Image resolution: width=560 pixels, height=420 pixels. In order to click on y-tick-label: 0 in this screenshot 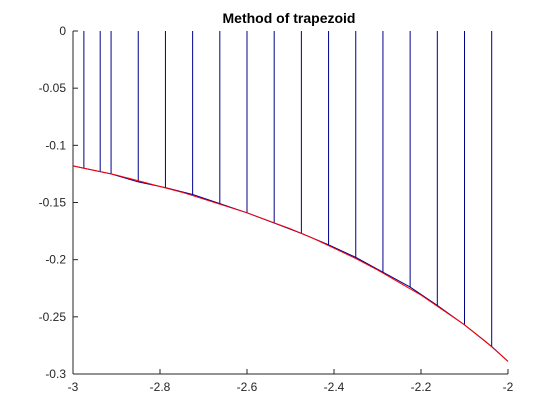, I will do `click(62, 31)`.